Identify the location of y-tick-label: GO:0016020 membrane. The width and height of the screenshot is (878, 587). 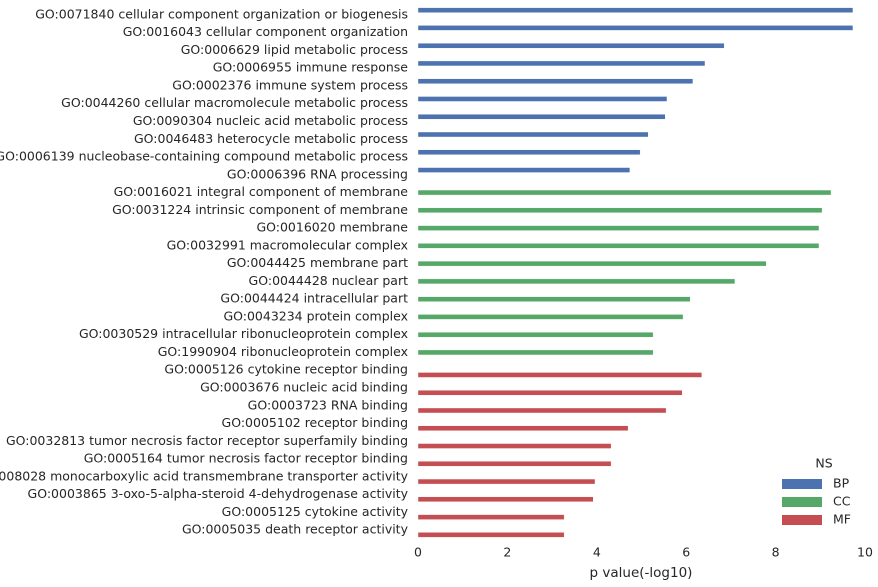
(332, 227).